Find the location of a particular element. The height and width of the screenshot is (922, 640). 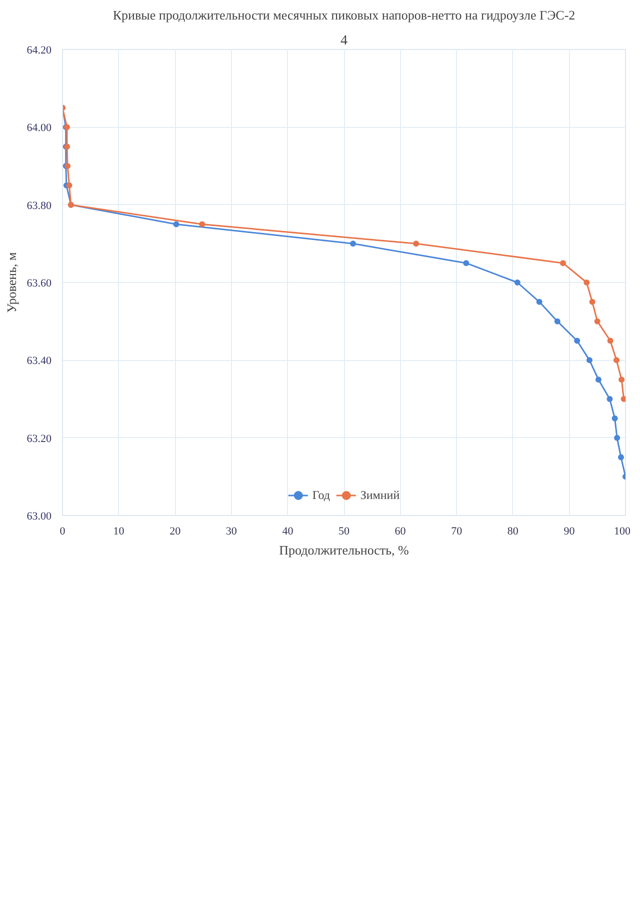

y-tick-label: 63.00 is located at coordinates (39, 516).